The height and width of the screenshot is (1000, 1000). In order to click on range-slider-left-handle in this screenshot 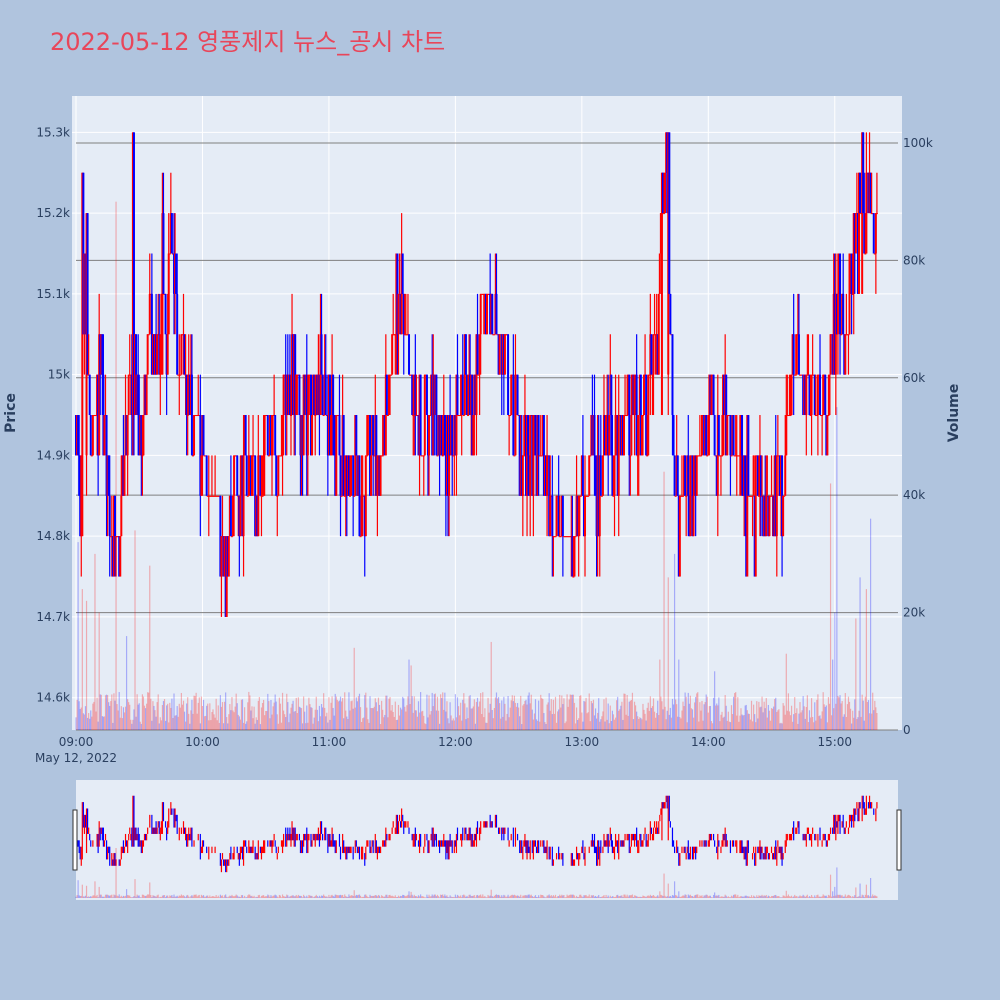, I will do `click(75, 840)`.